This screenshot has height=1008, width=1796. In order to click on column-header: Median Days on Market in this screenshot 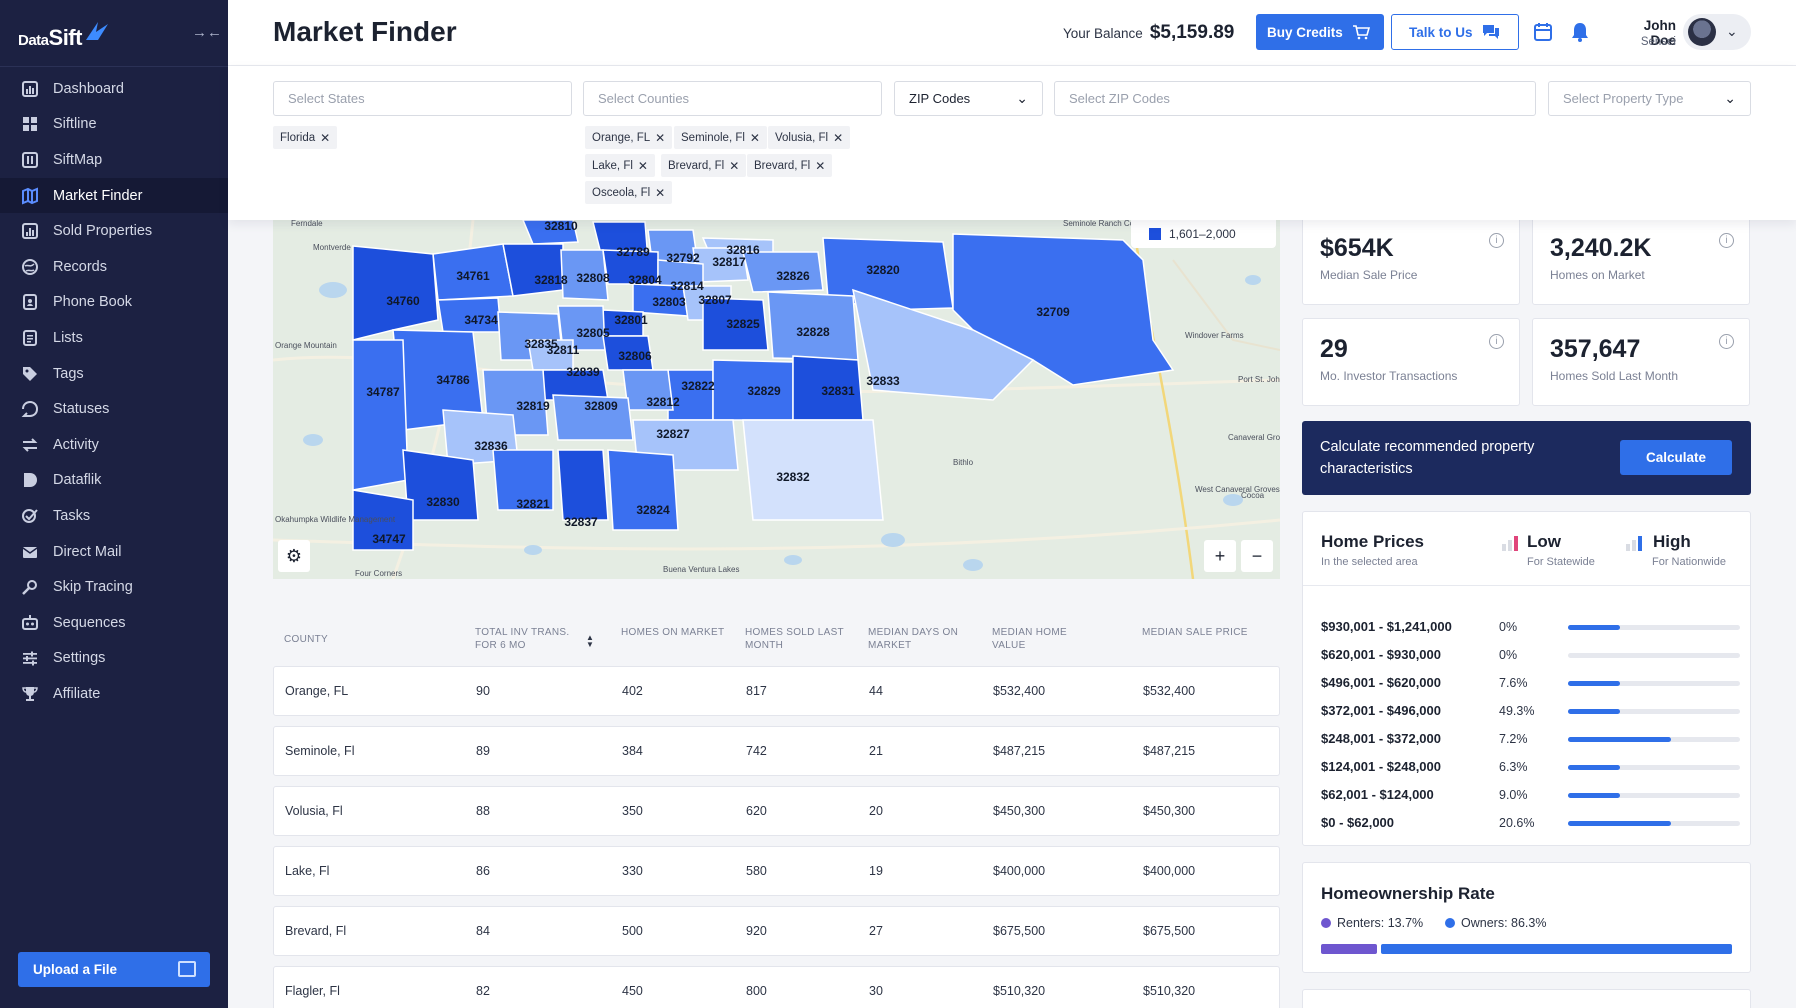, I will do `click(913, 639)`.